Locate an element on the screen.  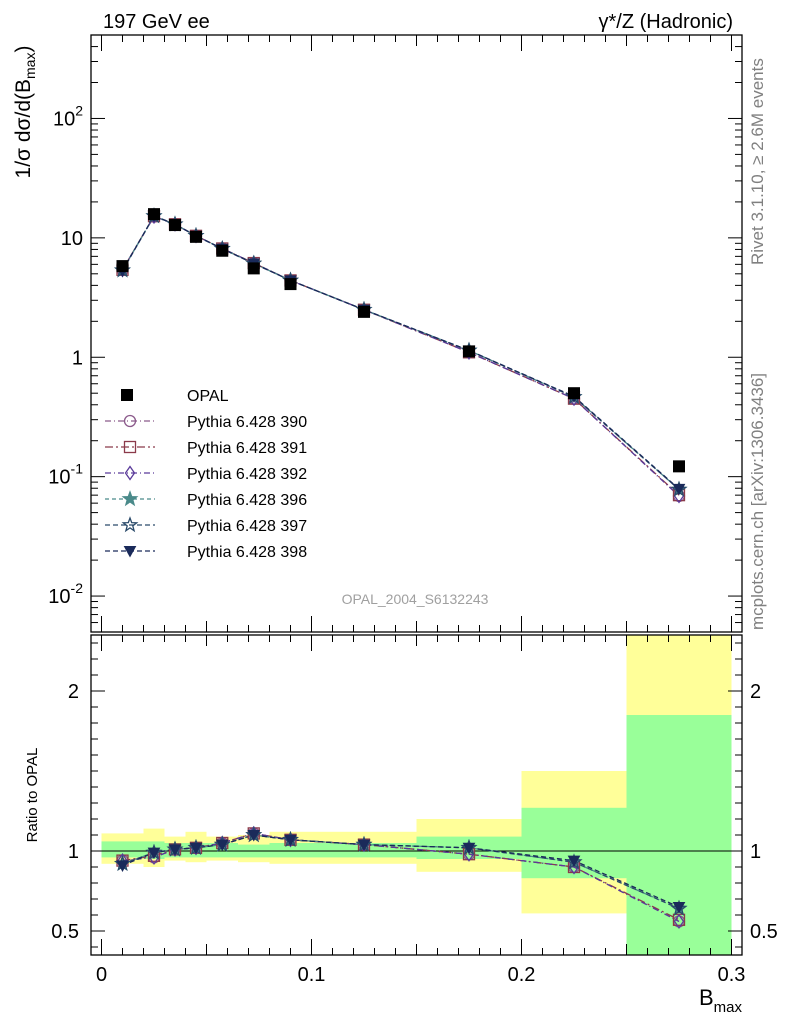
legend-label-data: OPAL is located at coordinates (208, 396).